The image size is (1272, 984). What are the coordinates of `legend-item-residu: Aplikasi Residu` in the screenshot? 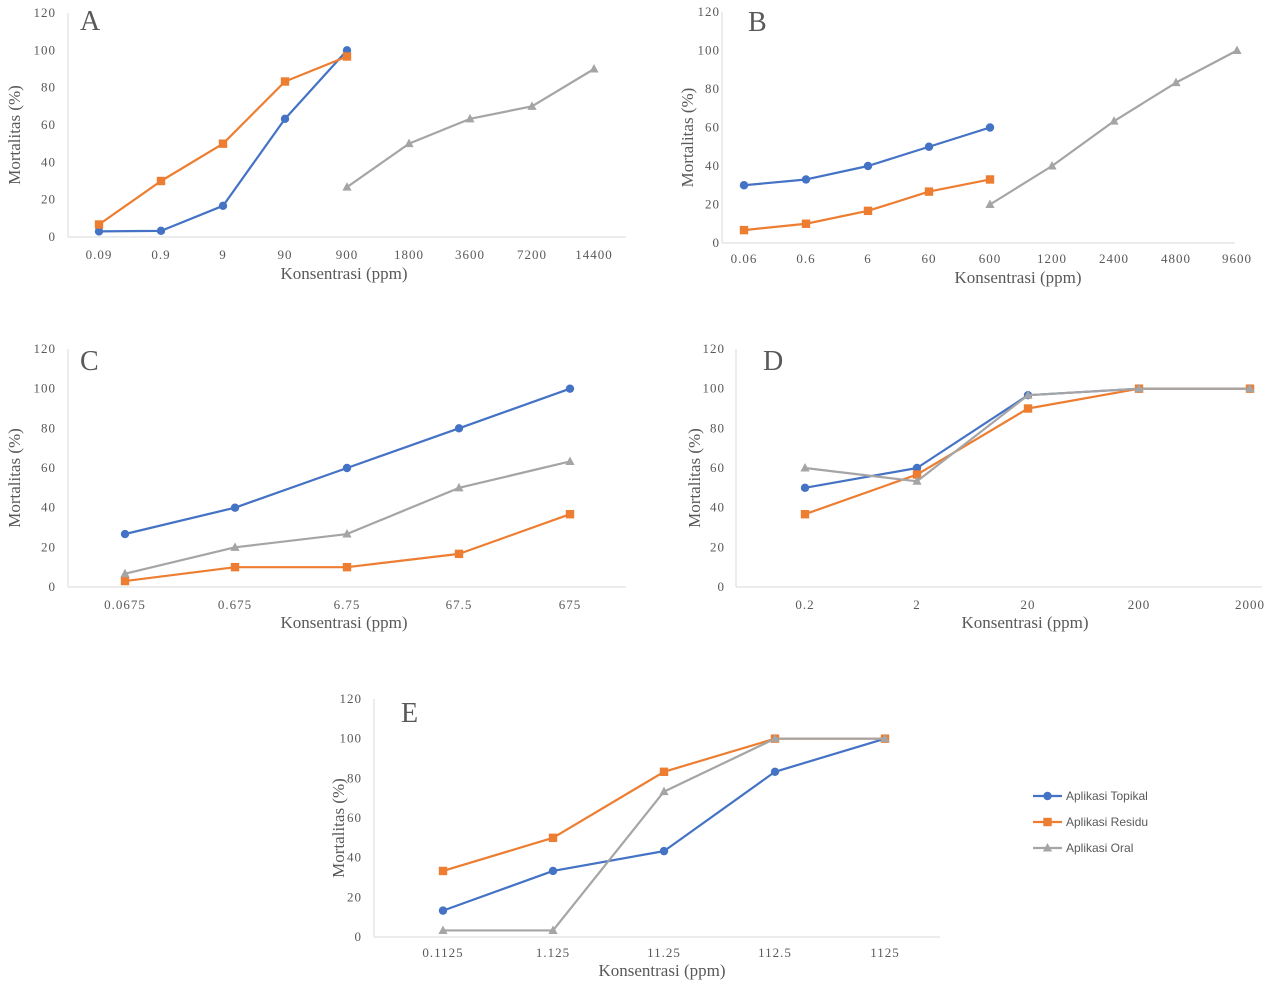 It's located at (1090, 822).